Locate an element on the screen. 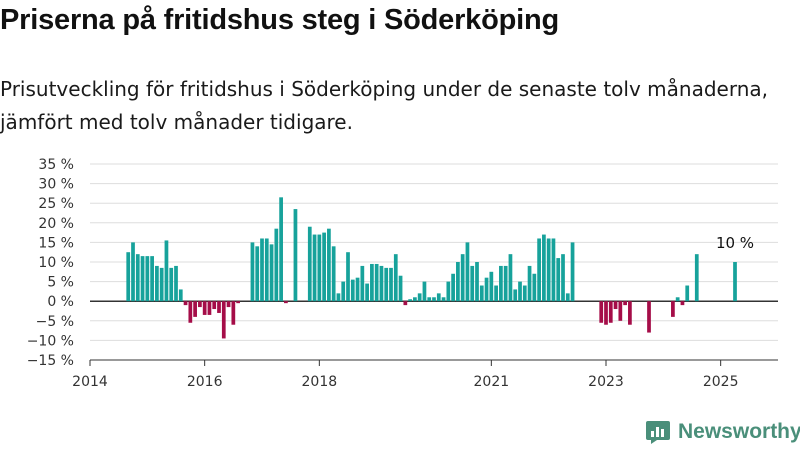 This screenshot has width=800, height=450. y-tick-label: 25 % is located at coordinates (56, 204).